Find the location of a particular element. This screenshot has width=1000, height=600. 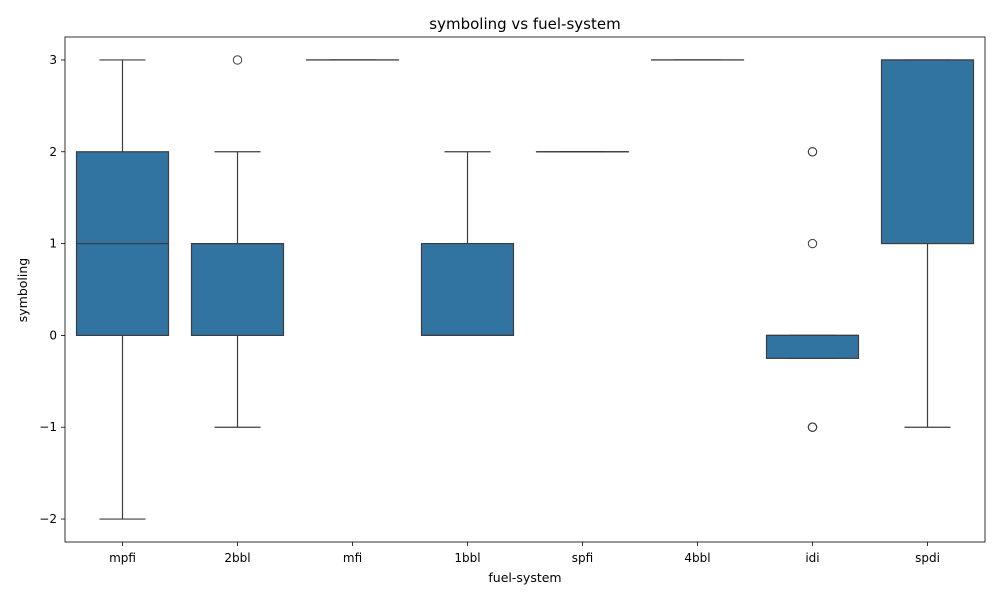

x-tick-label: 2bbl is located at coordinates (237, 558).